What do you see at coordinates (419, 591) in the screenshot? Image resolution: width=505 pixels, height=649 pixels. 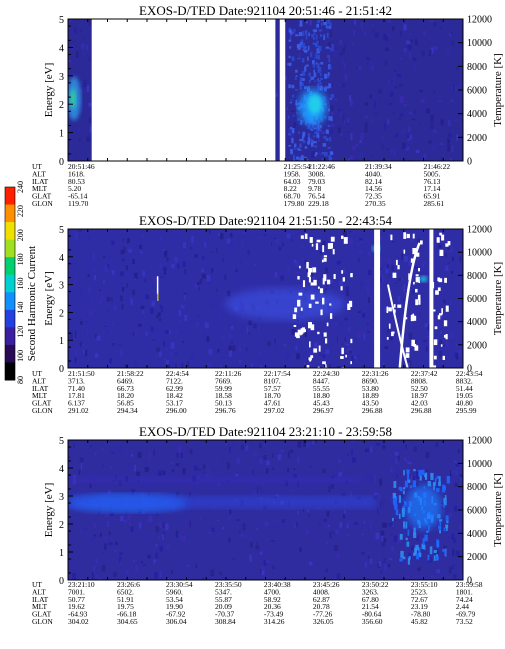 I see `ephemeris-value: 2523.` at bounding box center [419, 591].